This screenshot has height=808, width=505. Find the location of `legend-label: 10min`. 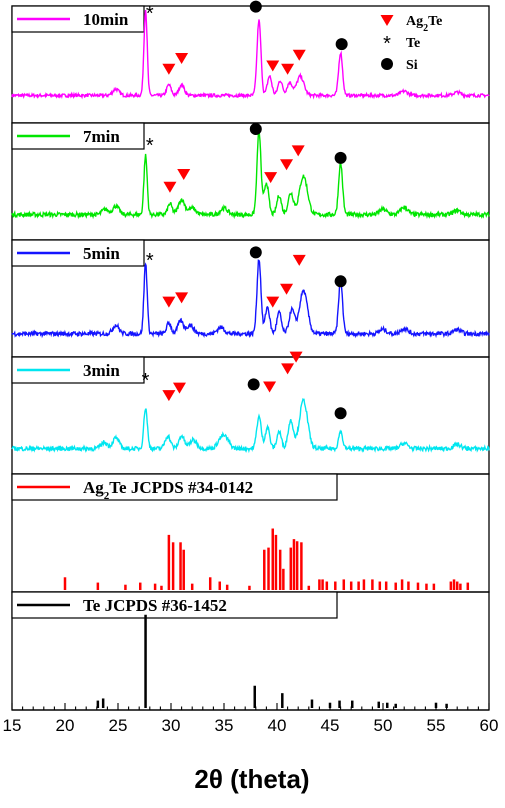

legend-label: 10min is located at coordinates (106, 19).